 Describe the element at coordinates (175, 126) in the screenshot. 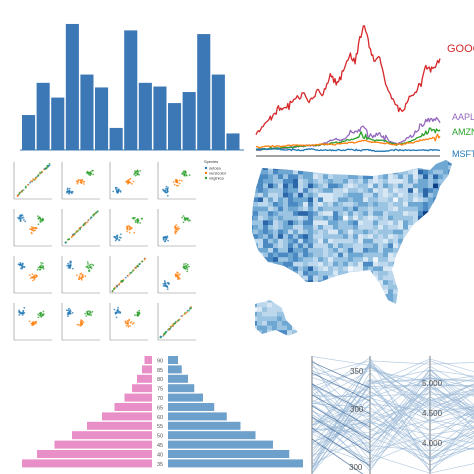

I see `histogram-bar` at that location.